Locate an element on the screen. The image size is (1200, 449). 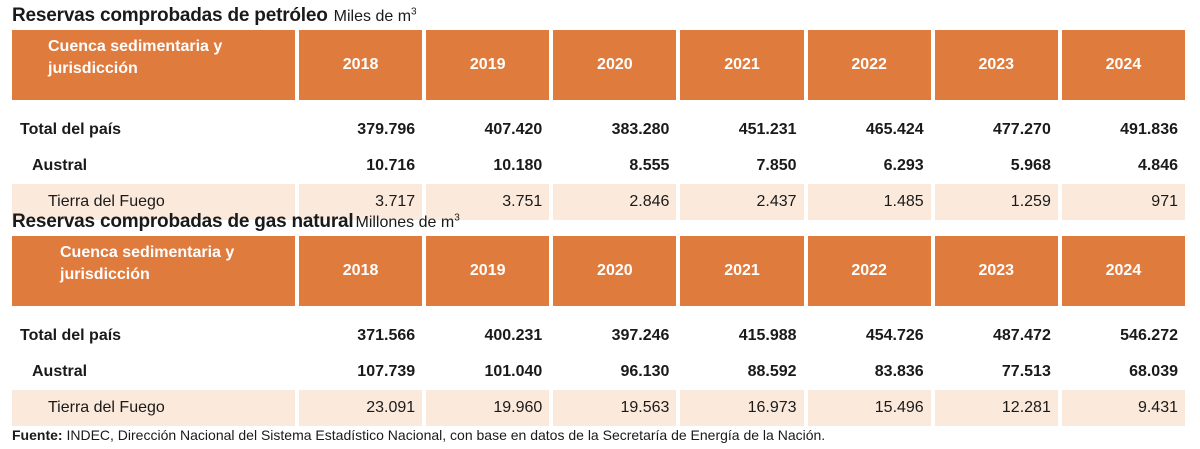
gas-unit: Millones de m3 is located at coordinates (407, 221).